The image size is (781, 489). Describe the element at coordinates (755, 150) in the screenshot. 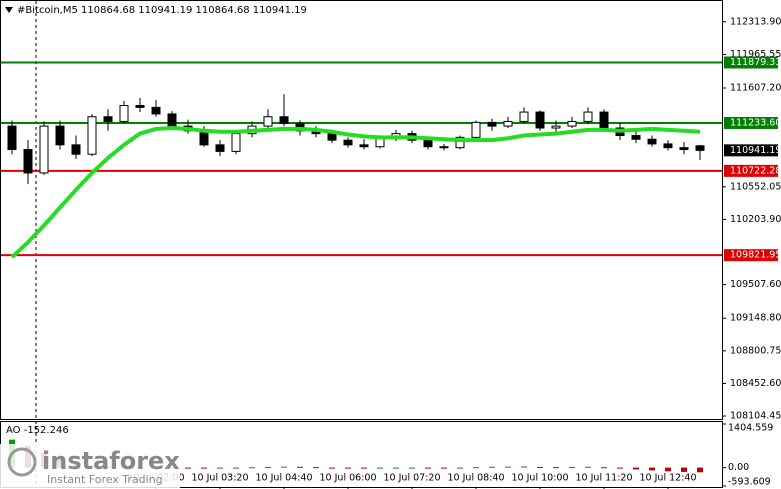

I see `last-price-label: 110941.19` at that location.